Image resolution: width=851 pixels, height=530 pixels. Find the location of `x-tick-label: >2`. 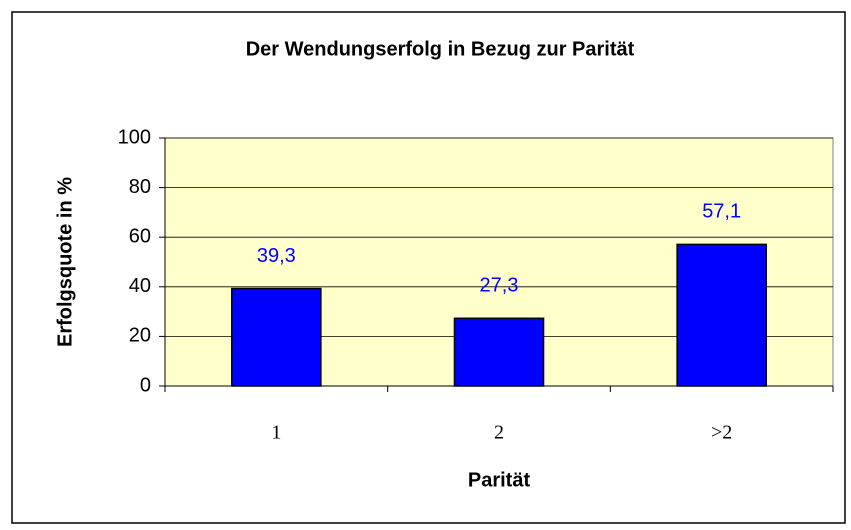

x-tick-label: >2 is located at coordinates (721, 433).